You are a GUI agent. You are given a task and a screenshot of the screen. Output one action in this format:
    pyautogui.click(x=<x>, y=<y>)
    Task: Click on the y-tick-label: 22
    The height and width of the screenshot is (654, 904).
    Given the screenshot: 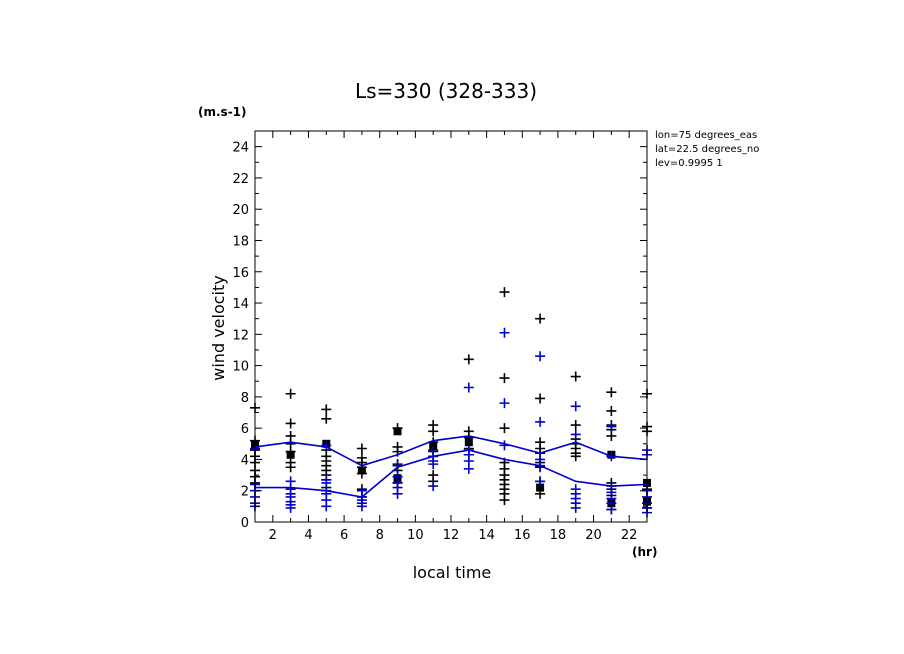 What is the action you would take?
    pyautogui.click(x=240, y=179)
    